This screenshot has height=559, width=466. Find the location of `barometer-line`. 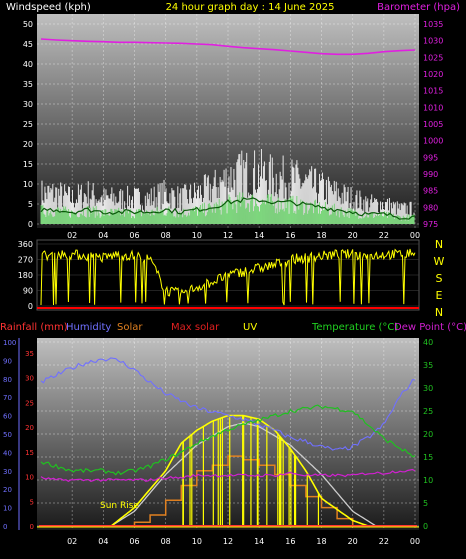

barometer-line is located at coordinates (228, 47).